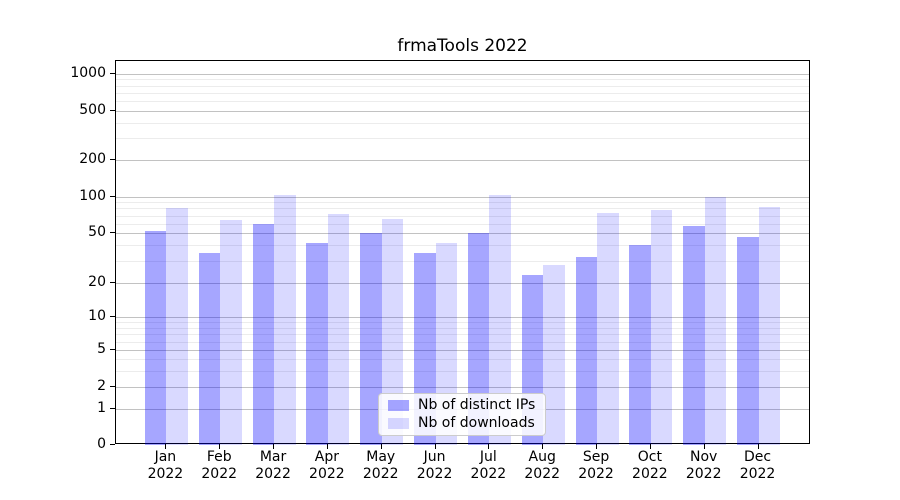 The height and width of the screenshot is (500, 900). Describe the element at coordinates (476, 423) in the screenshot. I see `legend-label-downloads: Nb of downloads` at that location.